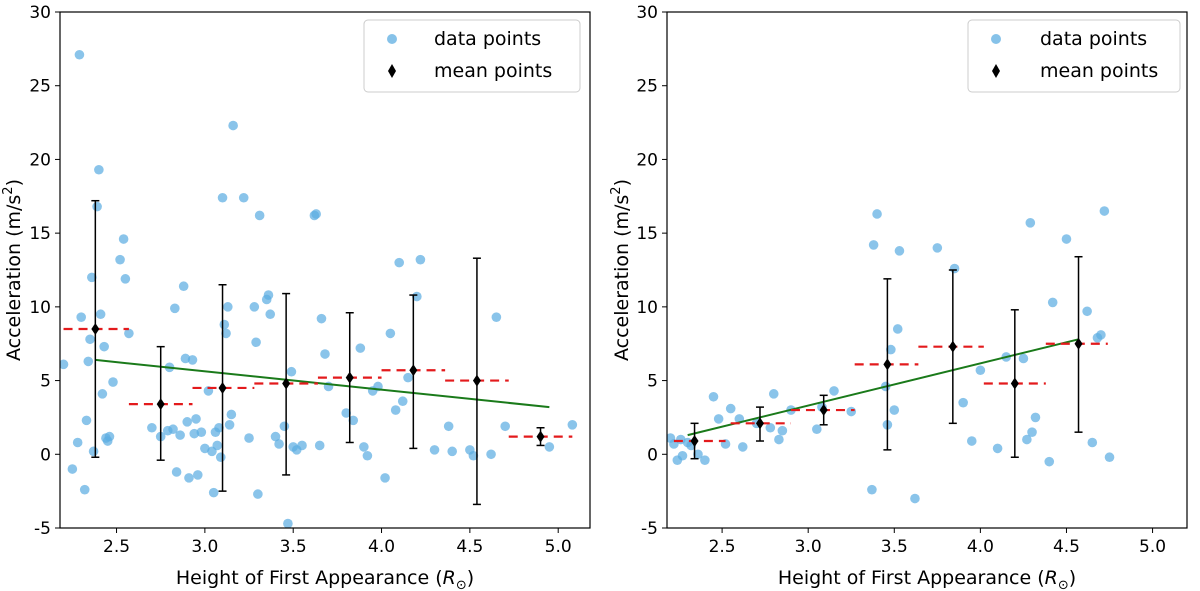  What do you see at coordinates (44, 271) in the screenshot?
I see `left-y-ticks: -5 0 5 10 15 20 25 30` at bounding box center [44, 271].